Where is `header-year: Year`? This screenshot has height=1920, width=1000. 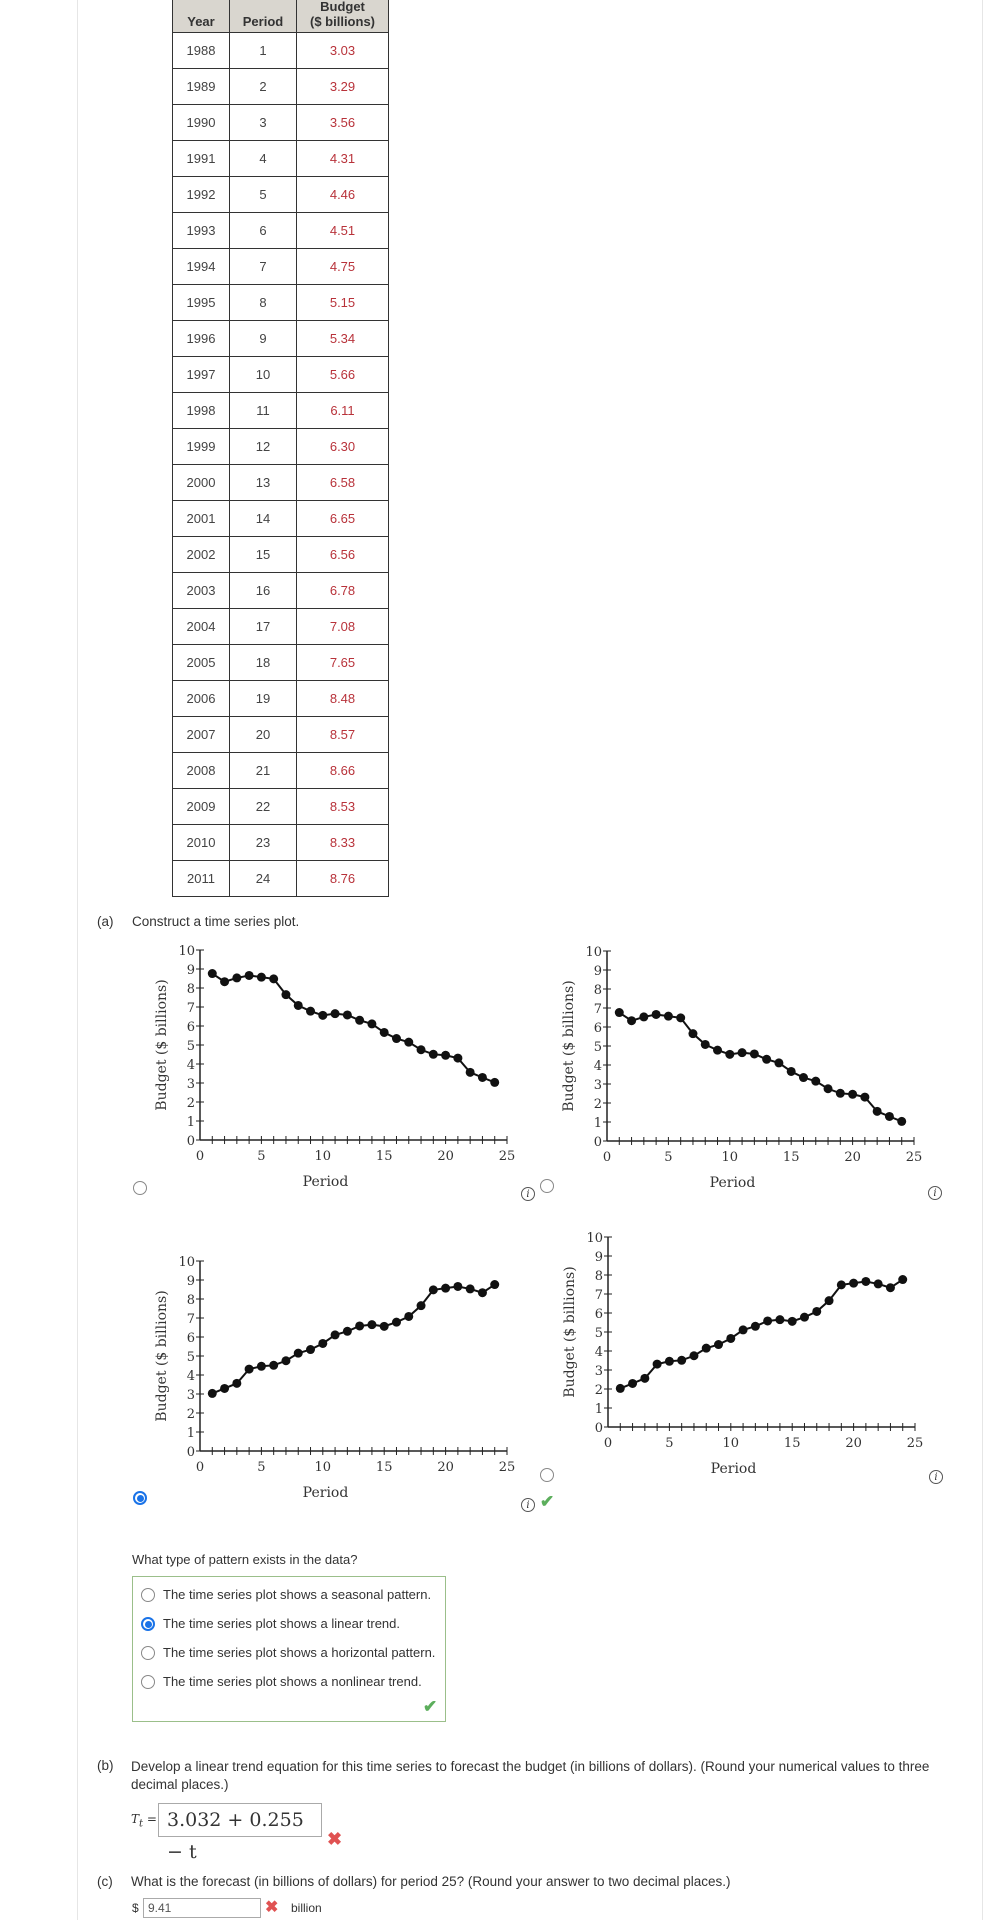
header-year: Year is located at coordinates (201, 16).